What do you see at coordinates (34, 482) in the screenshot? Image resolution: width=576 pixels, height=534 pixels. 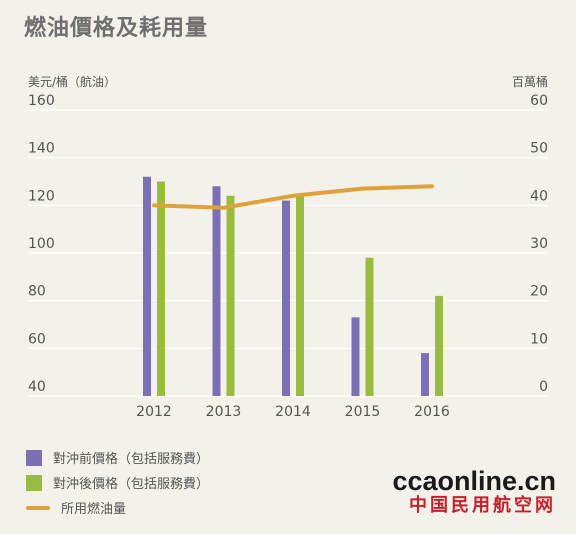 I see `legend-swatch-post-hedge` at bounding box center [34, 482].